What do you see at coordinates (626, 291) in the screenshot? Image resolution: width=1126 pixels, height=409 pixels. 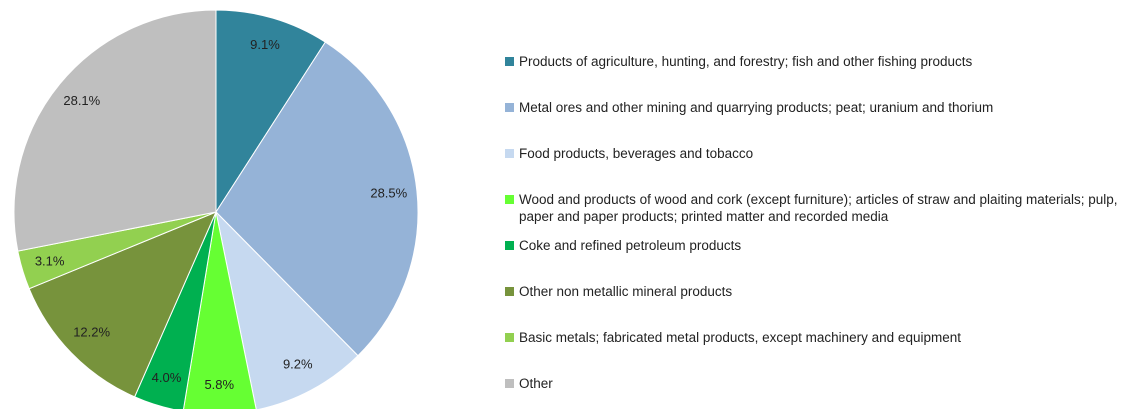 I see `legend-label: Other non metallic mineral products` at bounding box center [626, 291].